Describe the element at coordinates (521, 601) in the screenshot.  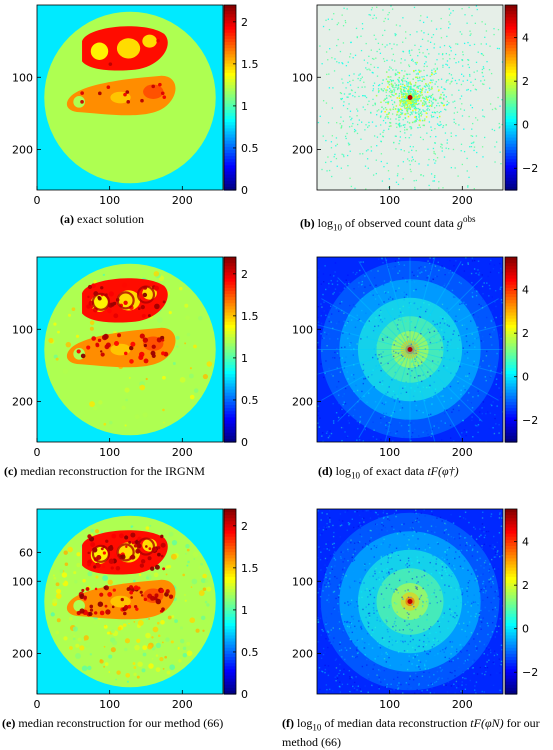
I see `colorbar: 4 2 0 −2` at that location.